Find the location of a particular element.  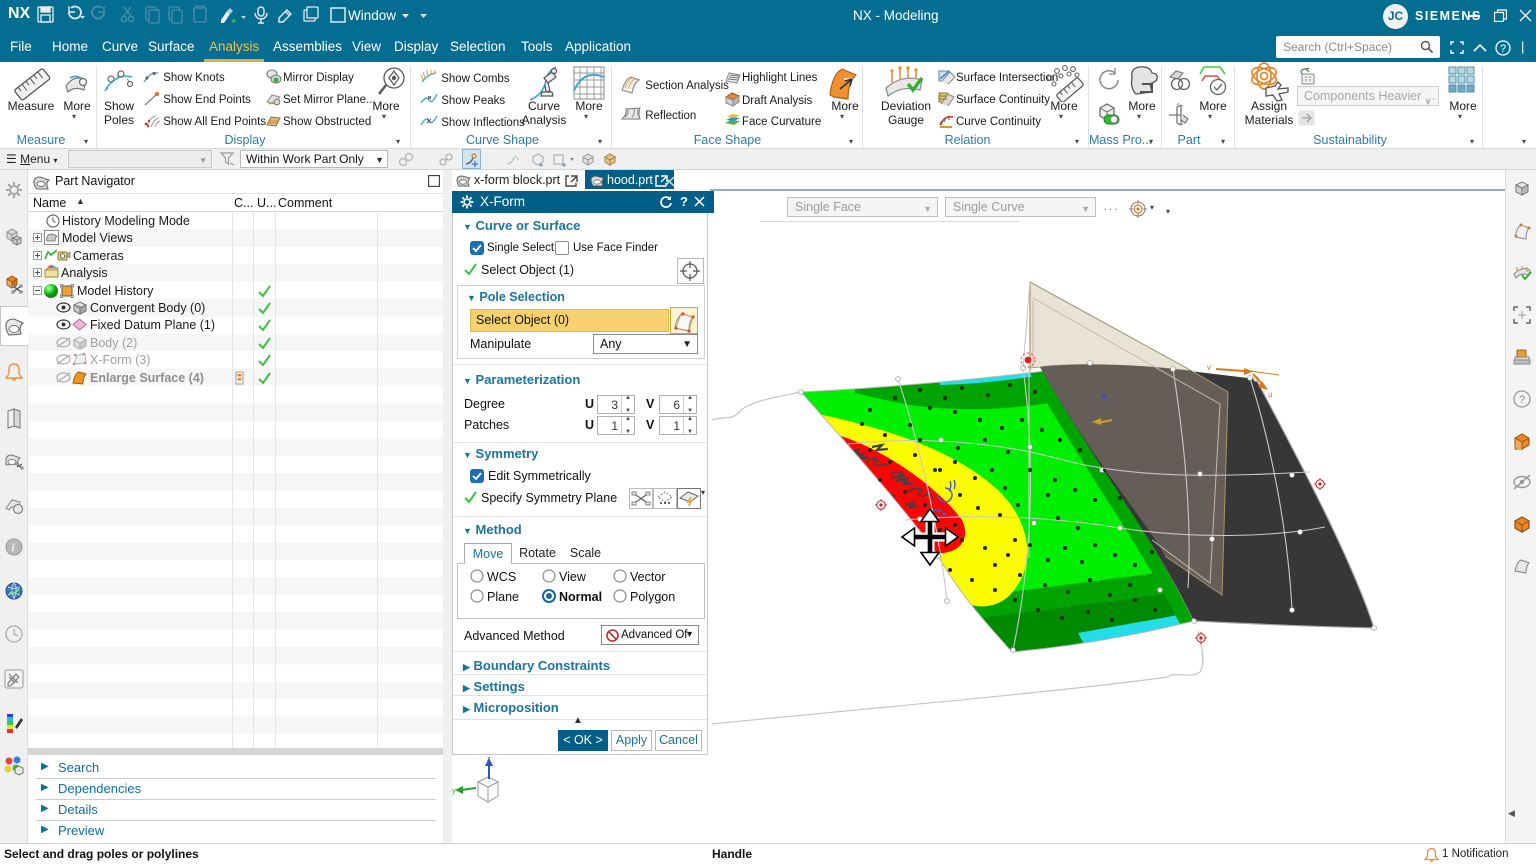

svg-text: Window is located at coordinates (372, 15).